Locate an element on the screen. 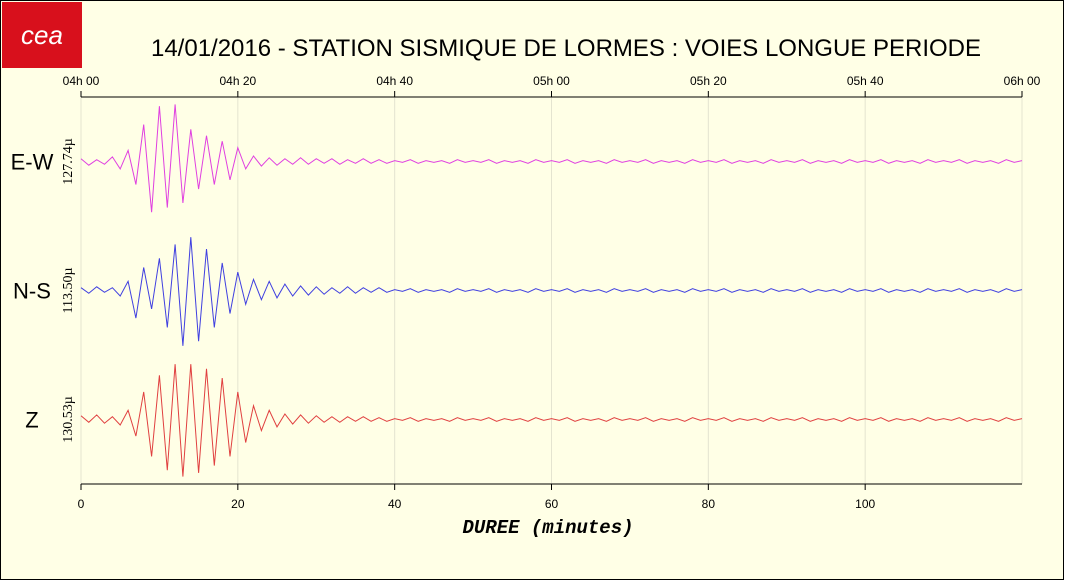 This screenshot has height=581, width=1065. top-tick-label: 05h 20 is located at coordinates (708, 81).